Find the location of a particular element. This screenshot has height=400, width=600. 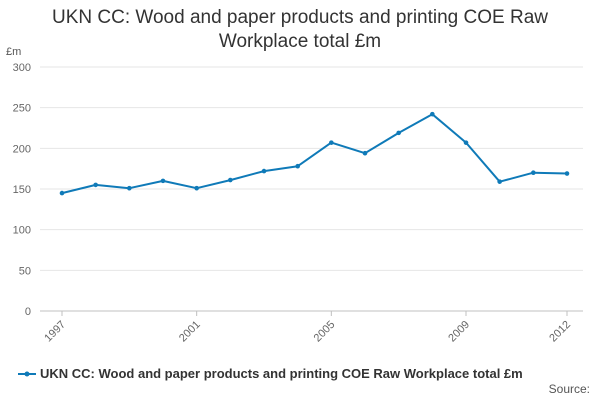

data-point-1999 is located at coordinates (129, 188).